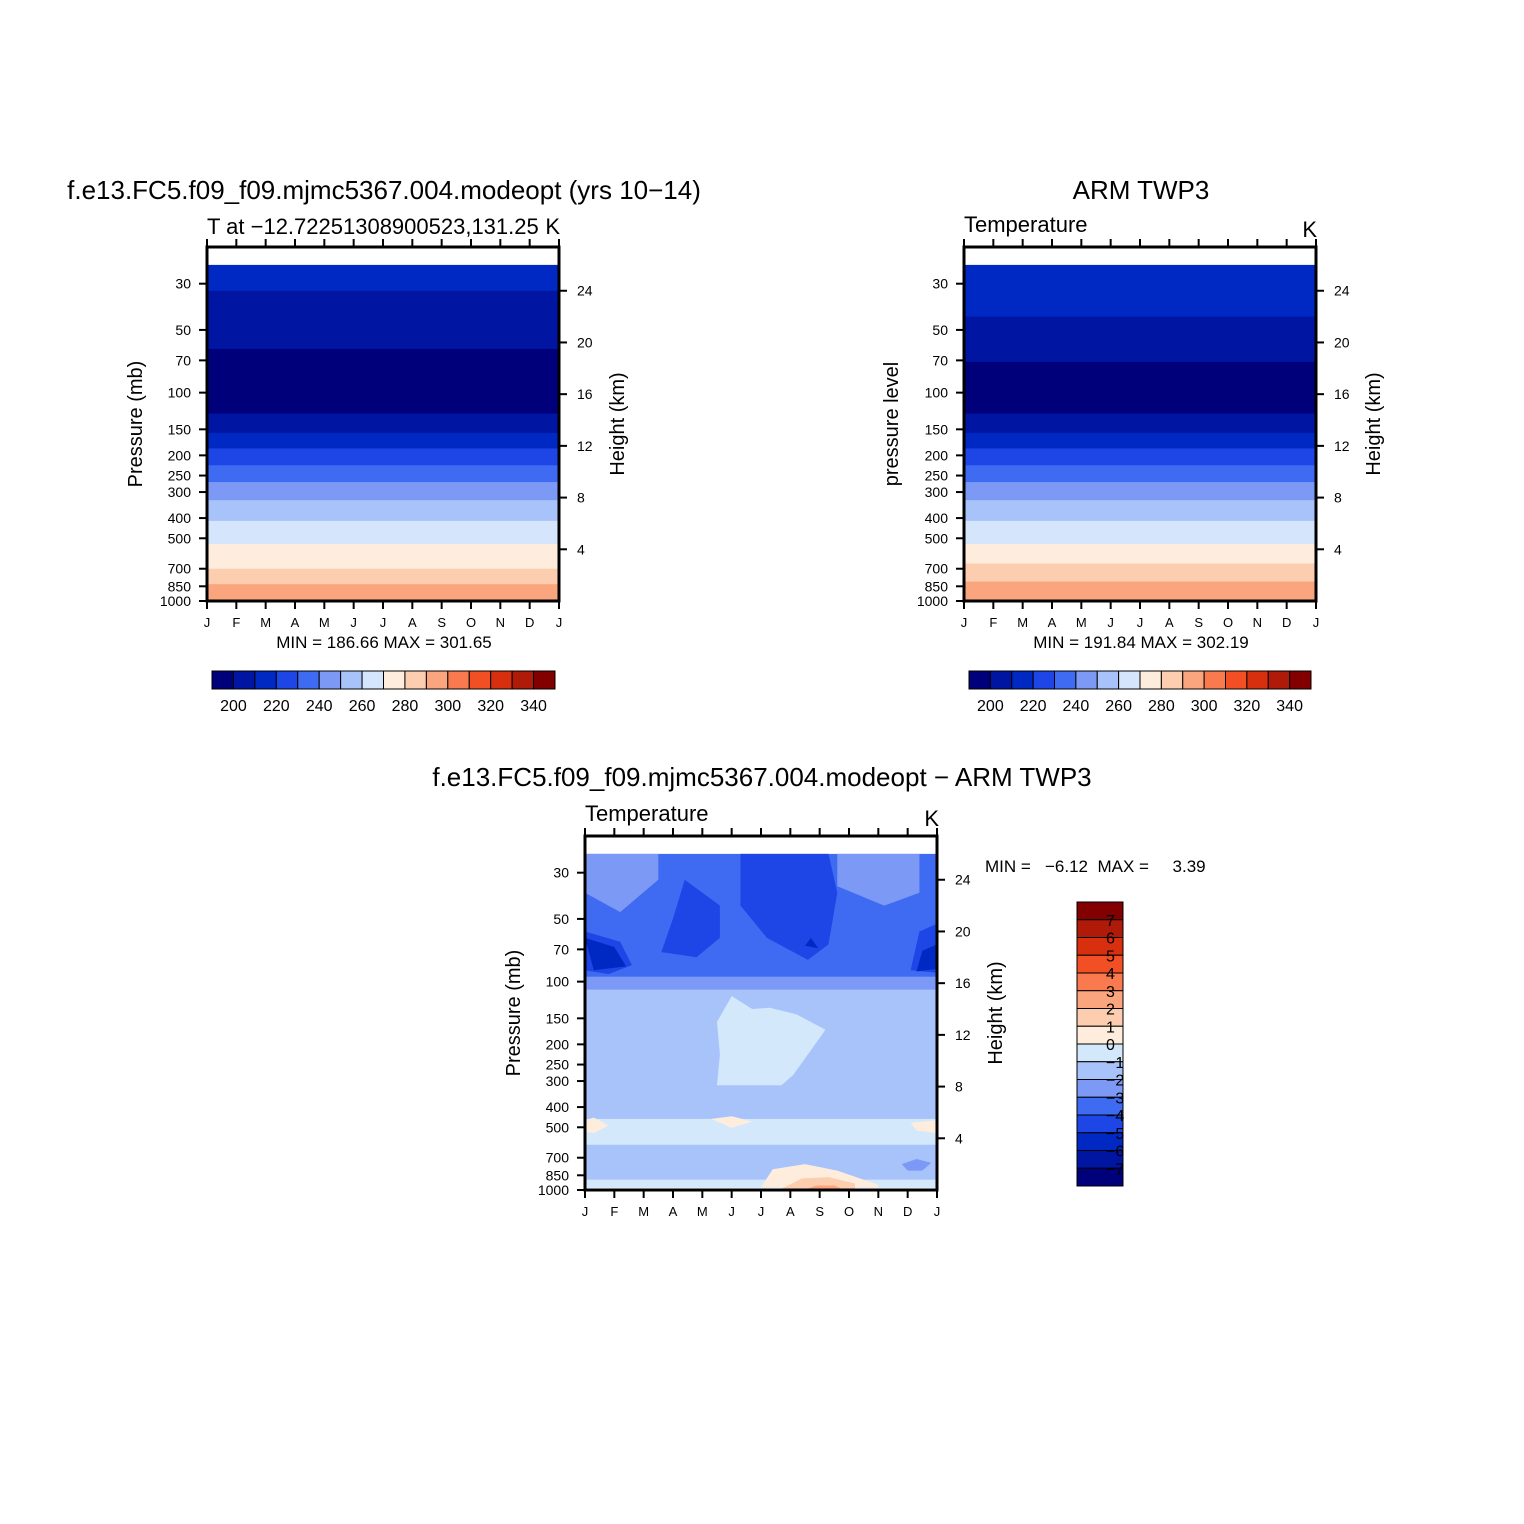 This screenshot has width=1524, height=1524. I want to click on model-y2tick-label-4: 8, so click(581, 498).